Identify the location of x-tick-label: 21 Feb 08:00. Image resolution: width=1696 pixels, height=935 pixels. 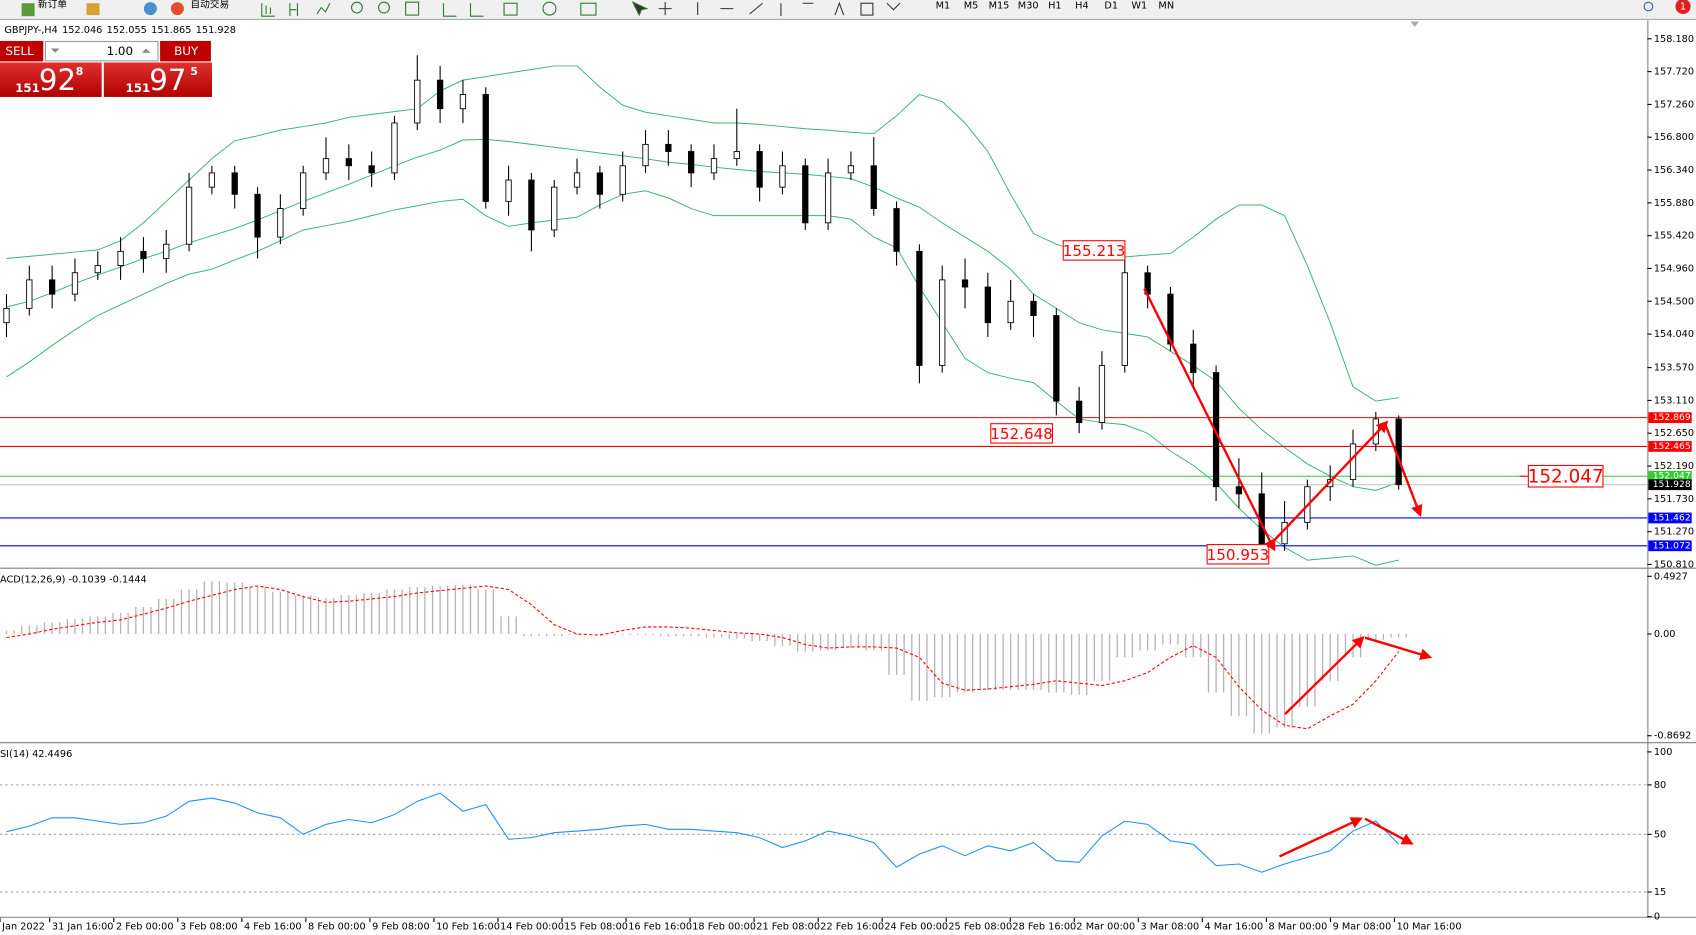
(788, 926).